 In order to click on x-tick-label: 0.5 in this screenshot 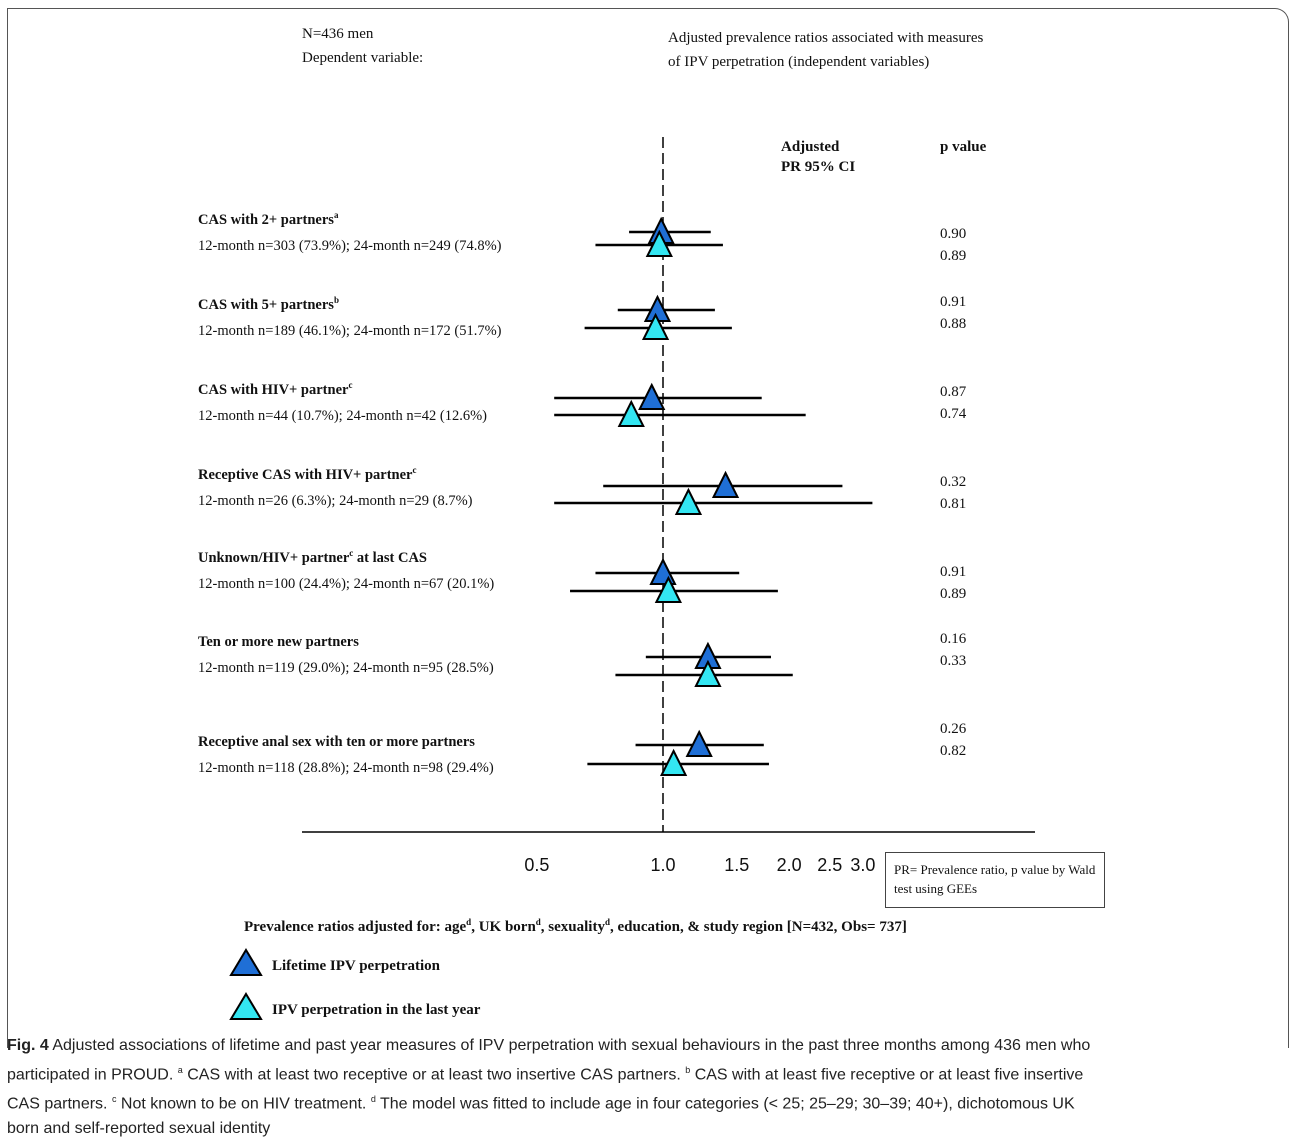, I will do `click(536, 865)`.